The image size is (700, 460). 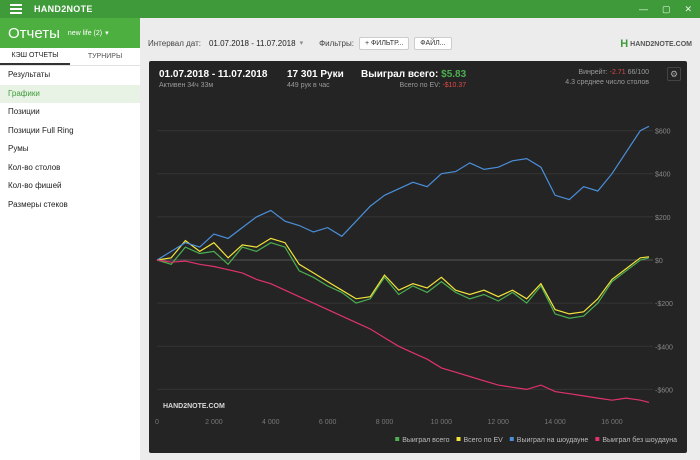 I want to click on chart-watermark: HAND2NOTE.COM, so click(x=194, y=406).